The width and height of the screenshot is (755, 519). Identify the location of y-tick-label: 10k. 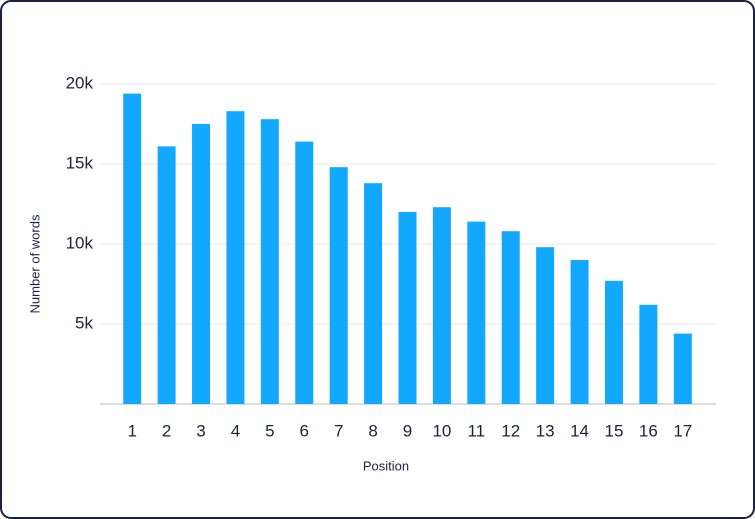
(80, 242).